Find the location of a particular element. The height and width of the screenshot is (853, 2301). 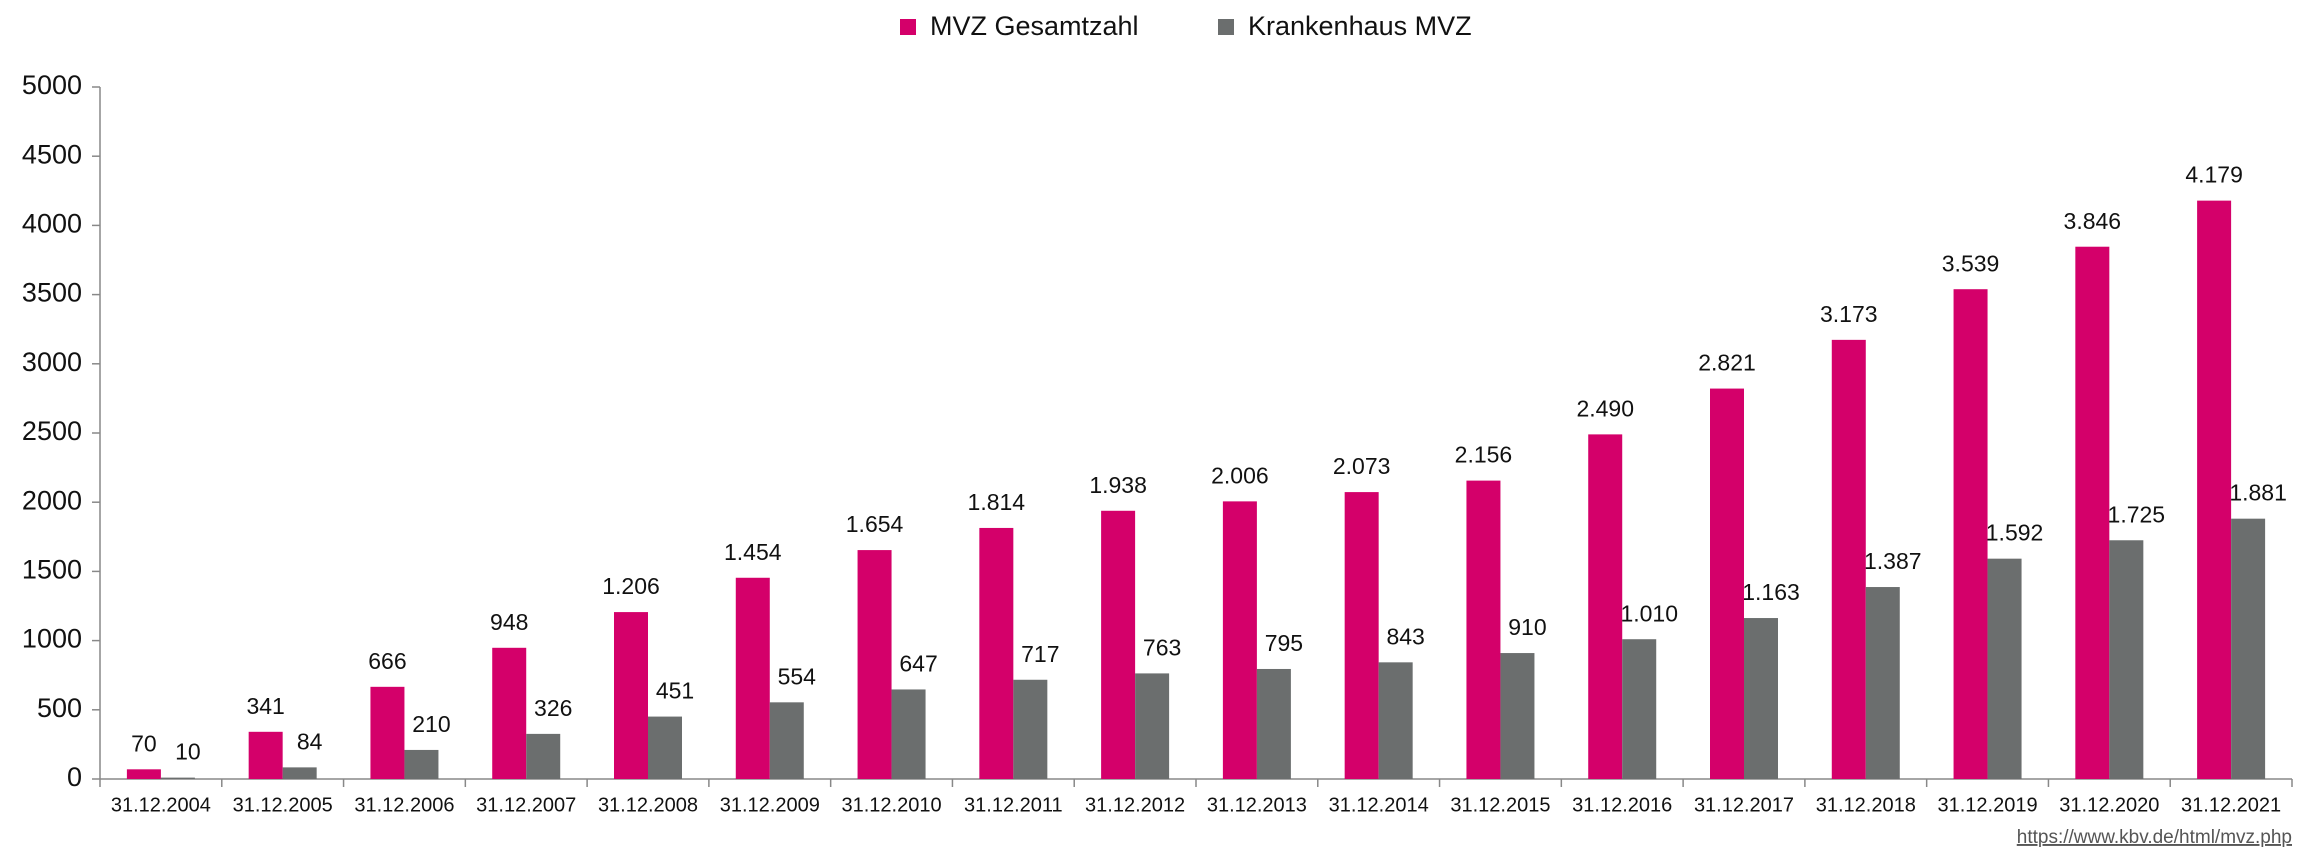

data-label: 1.454 is located at coordinates (753, 552).